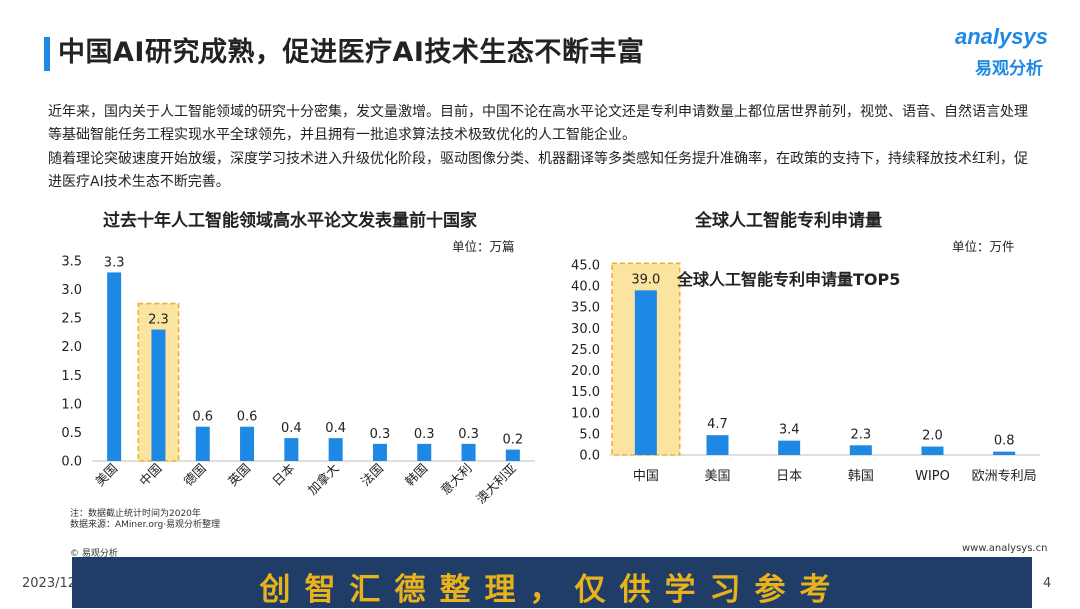  What do you see at coordinates (585, 350) in the screenshot?
I see `chart-patents-ytick-label: 25.0` at bounding box center [585, 350].